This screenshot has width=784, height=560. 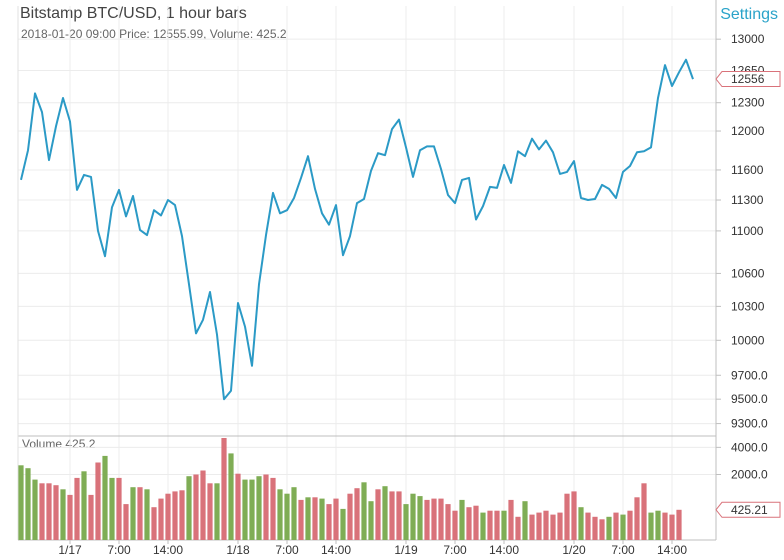 I want to click on time-tick-label: 1/20, so click(x=574, y=550).